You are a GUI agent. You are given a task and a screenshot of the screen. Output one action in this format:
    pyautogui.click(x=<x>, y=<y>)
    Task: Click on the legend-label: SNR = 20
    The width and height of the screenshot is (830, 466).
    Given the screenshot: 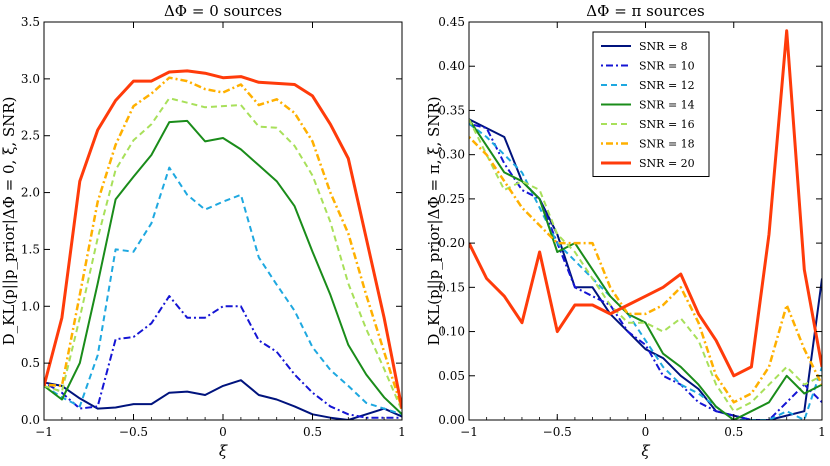 What is the action you would take?
    pyautogui.click(x=667, y=163)
    